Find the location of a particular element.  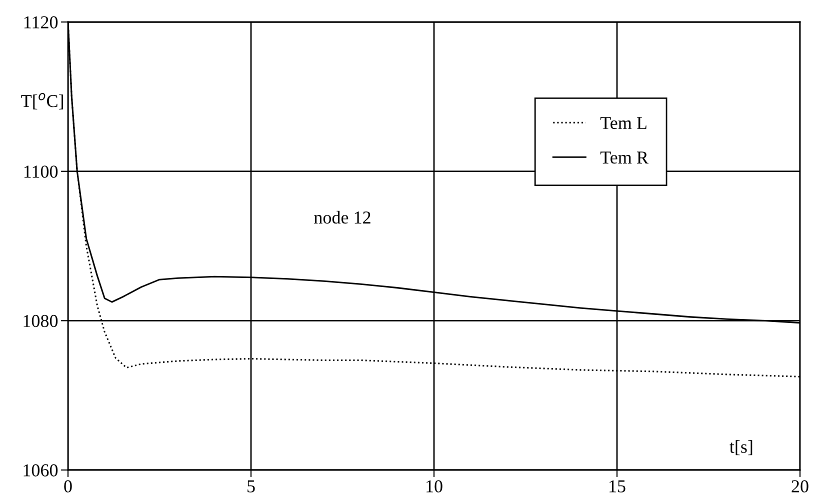

y-axis-title: T[$^{o}$C] is located at coordinates (42, 101).